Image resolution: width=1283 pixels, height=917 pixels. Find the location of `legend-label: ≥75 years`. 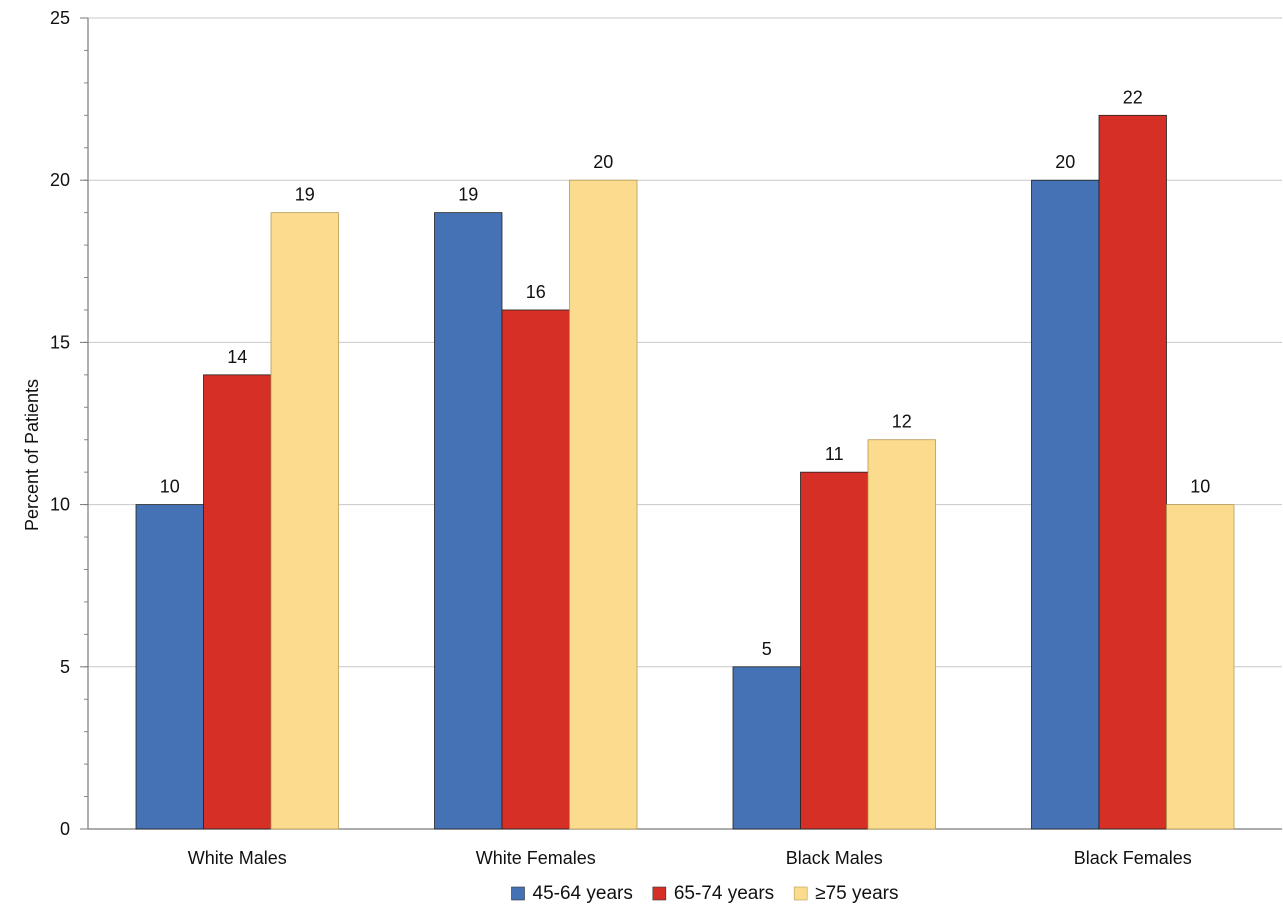

legend-label: ≥75 years is located at coordinates (856, 893).